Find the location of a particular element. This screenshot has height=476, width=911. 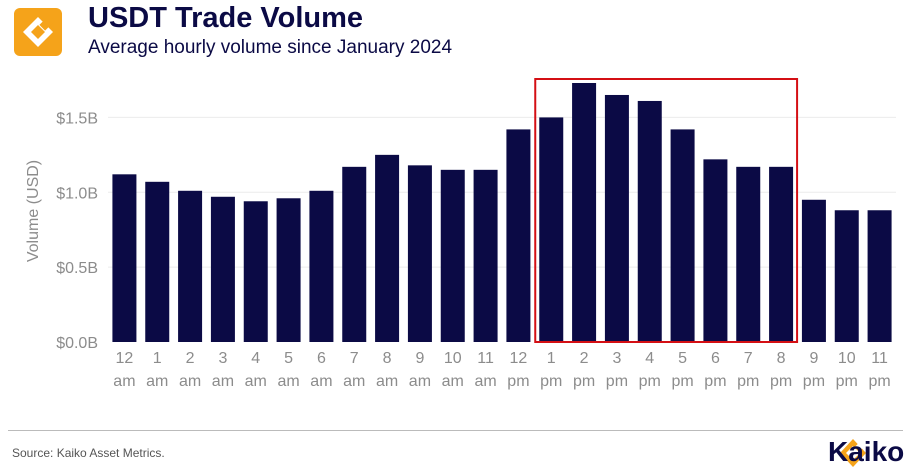

y-tick-label: $1.5B is located at coordinates (77, 118).